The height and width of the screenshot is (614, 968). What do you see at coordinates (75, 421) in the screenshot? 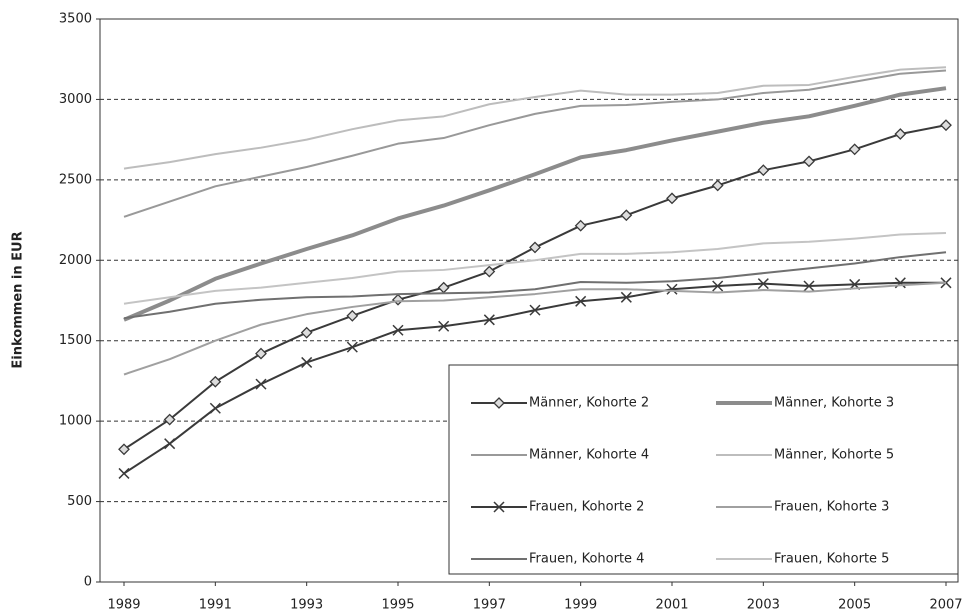
I see `y-tick-label: 1000` at bounding box center [75, 421].